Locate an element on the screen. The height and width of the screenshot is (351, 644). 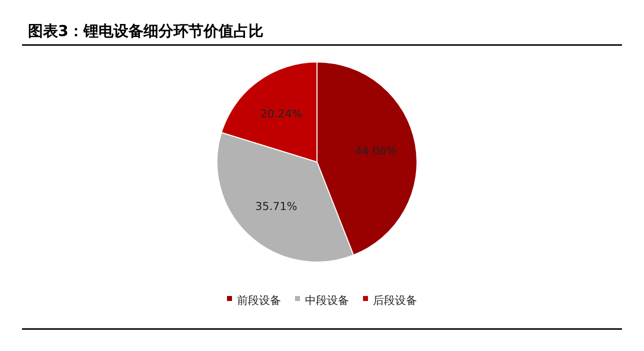
data-label: 44.06% is located at coordinates (375, 151).